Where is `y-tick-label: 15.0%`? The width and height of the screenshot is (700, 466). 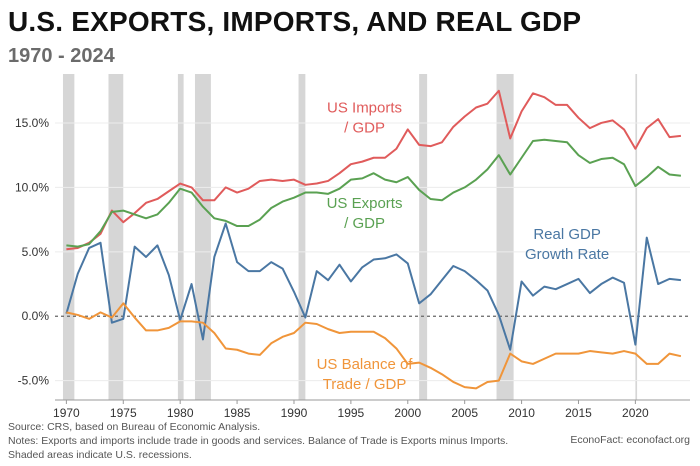 y-tick-label: 15.0% is located at coordinates (32, 123).